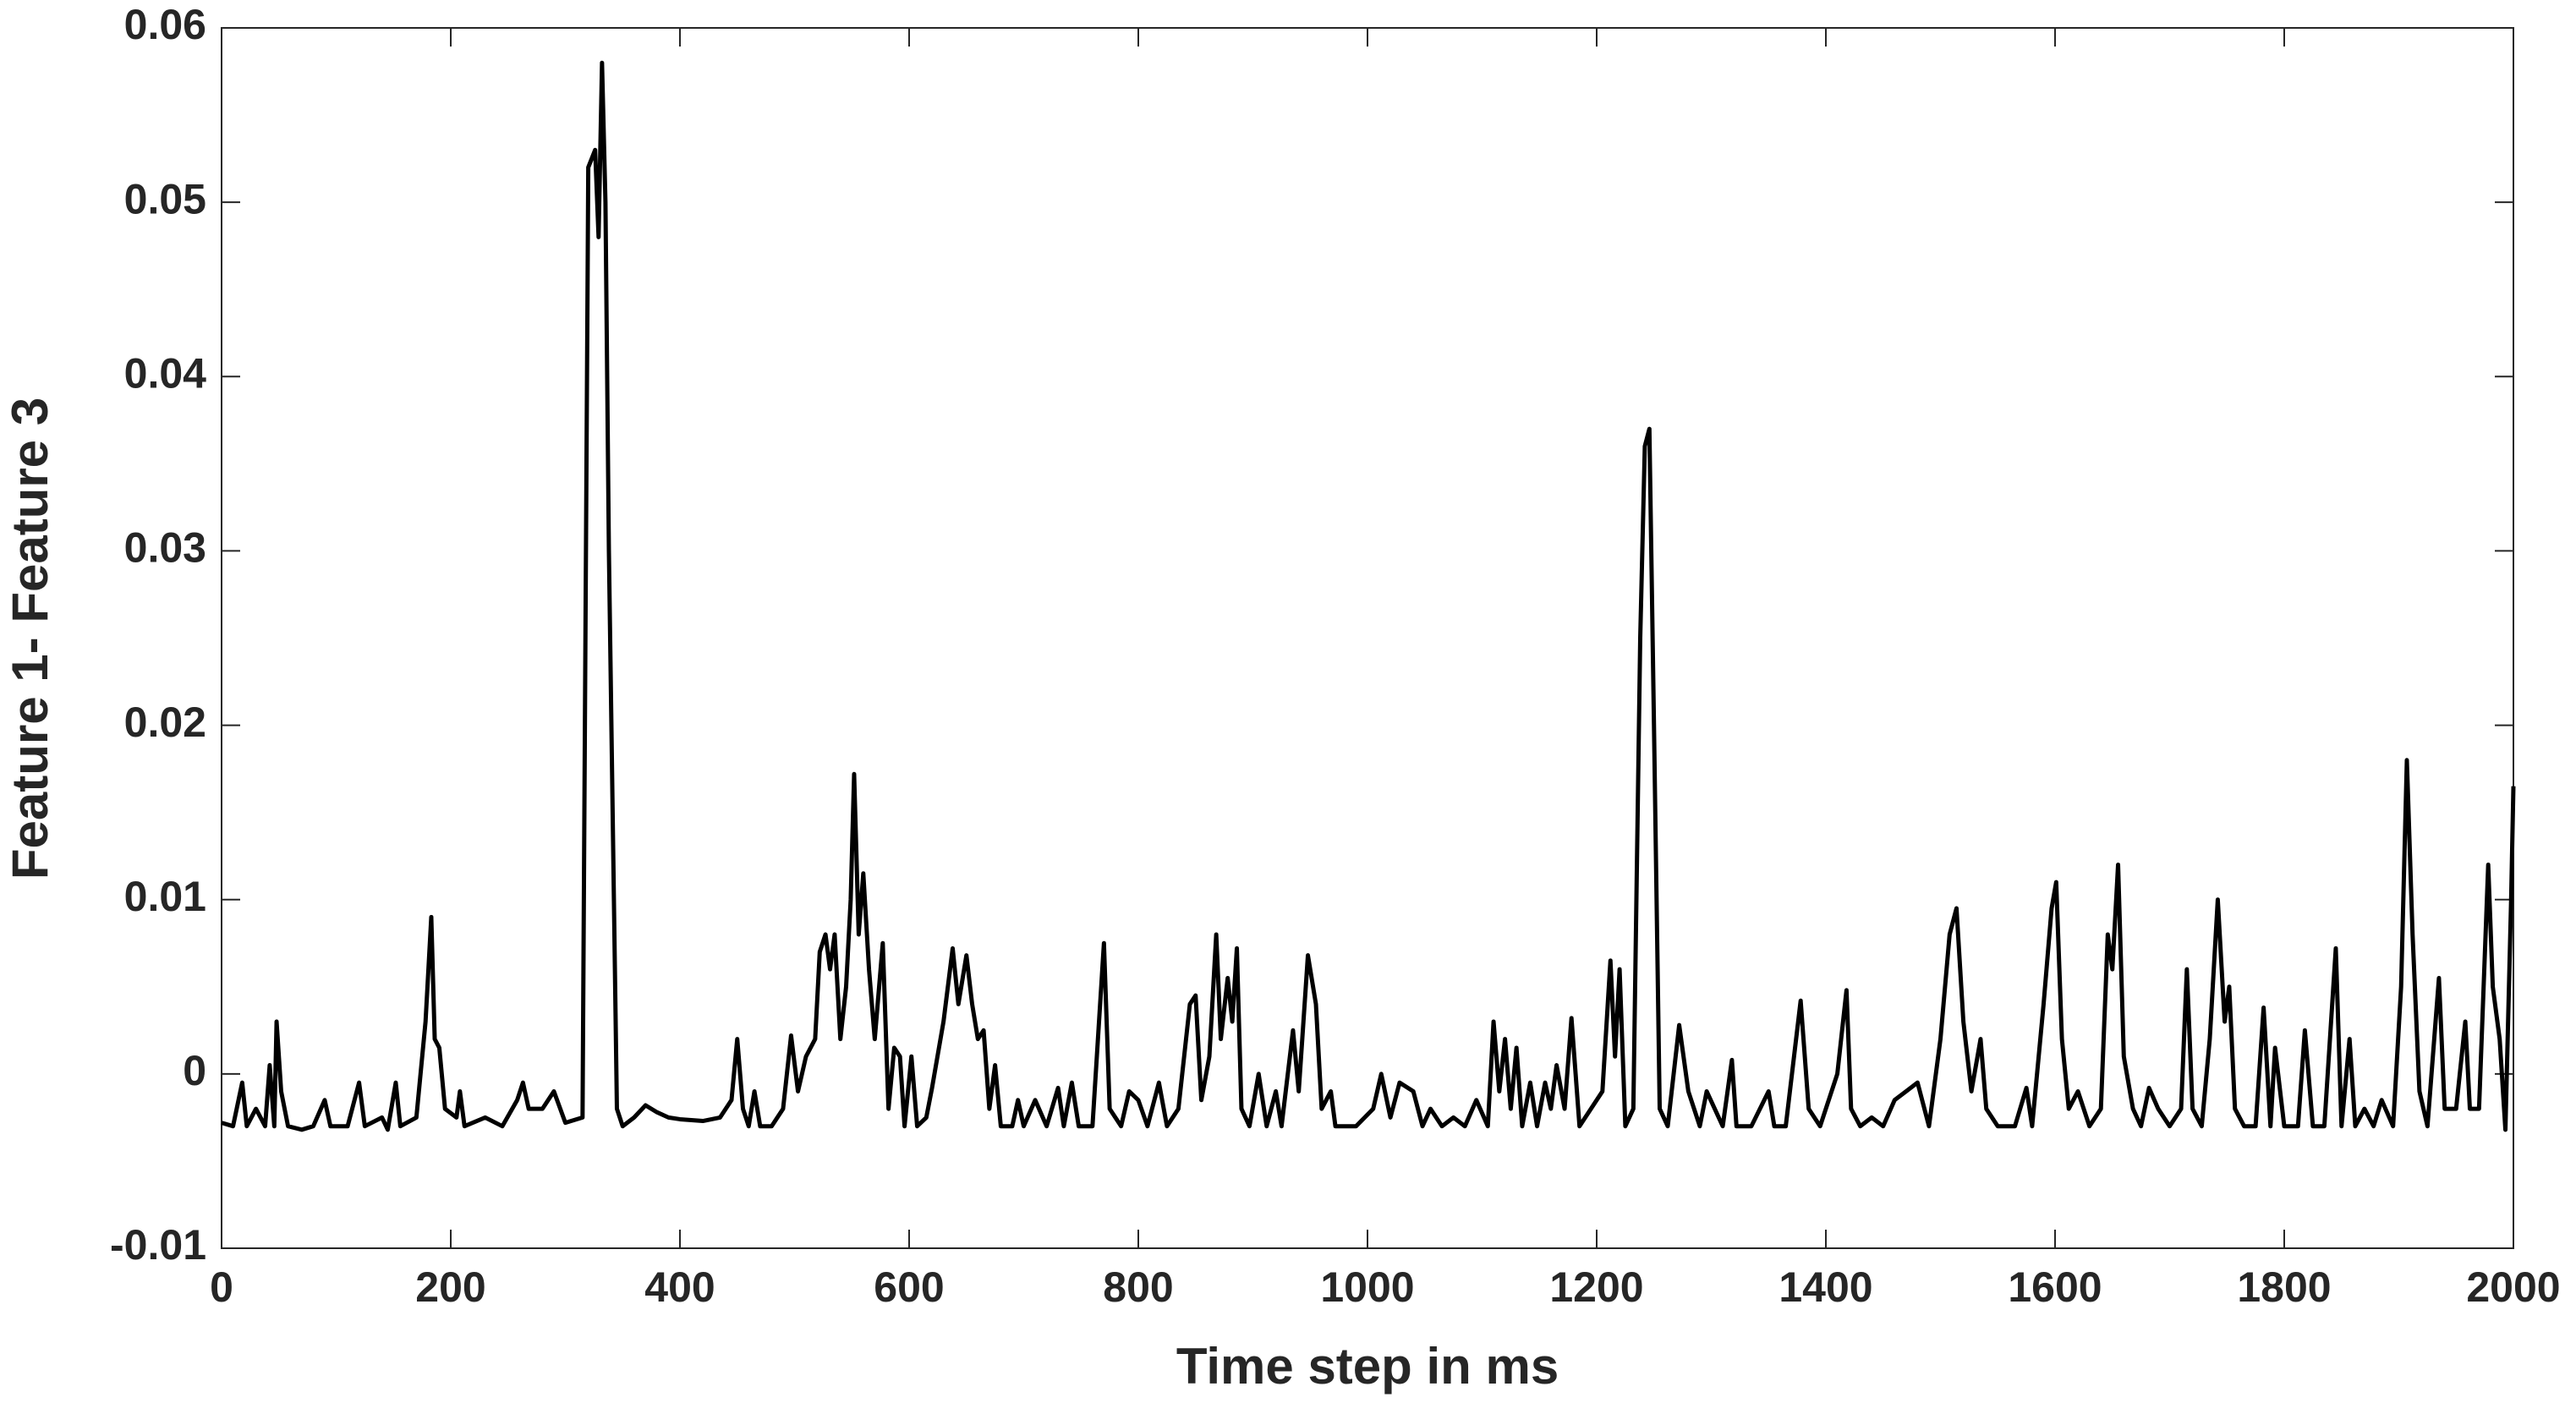 The image size is (2576, 1414). What do you see at coordinates (165, 198) in the screenshot?
I see `y-tick-label: 0.05` at bounding box center [165, 198].